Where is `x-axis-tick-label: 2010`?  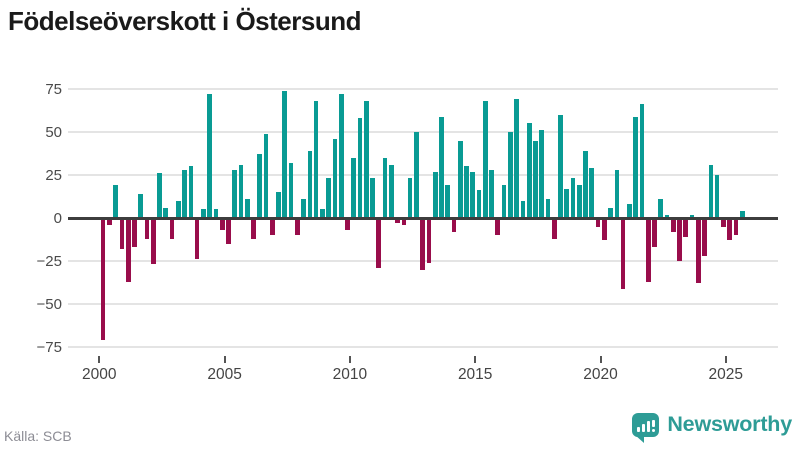 x-axis-tick-label: 2010 is located at coordinates (350, 374).